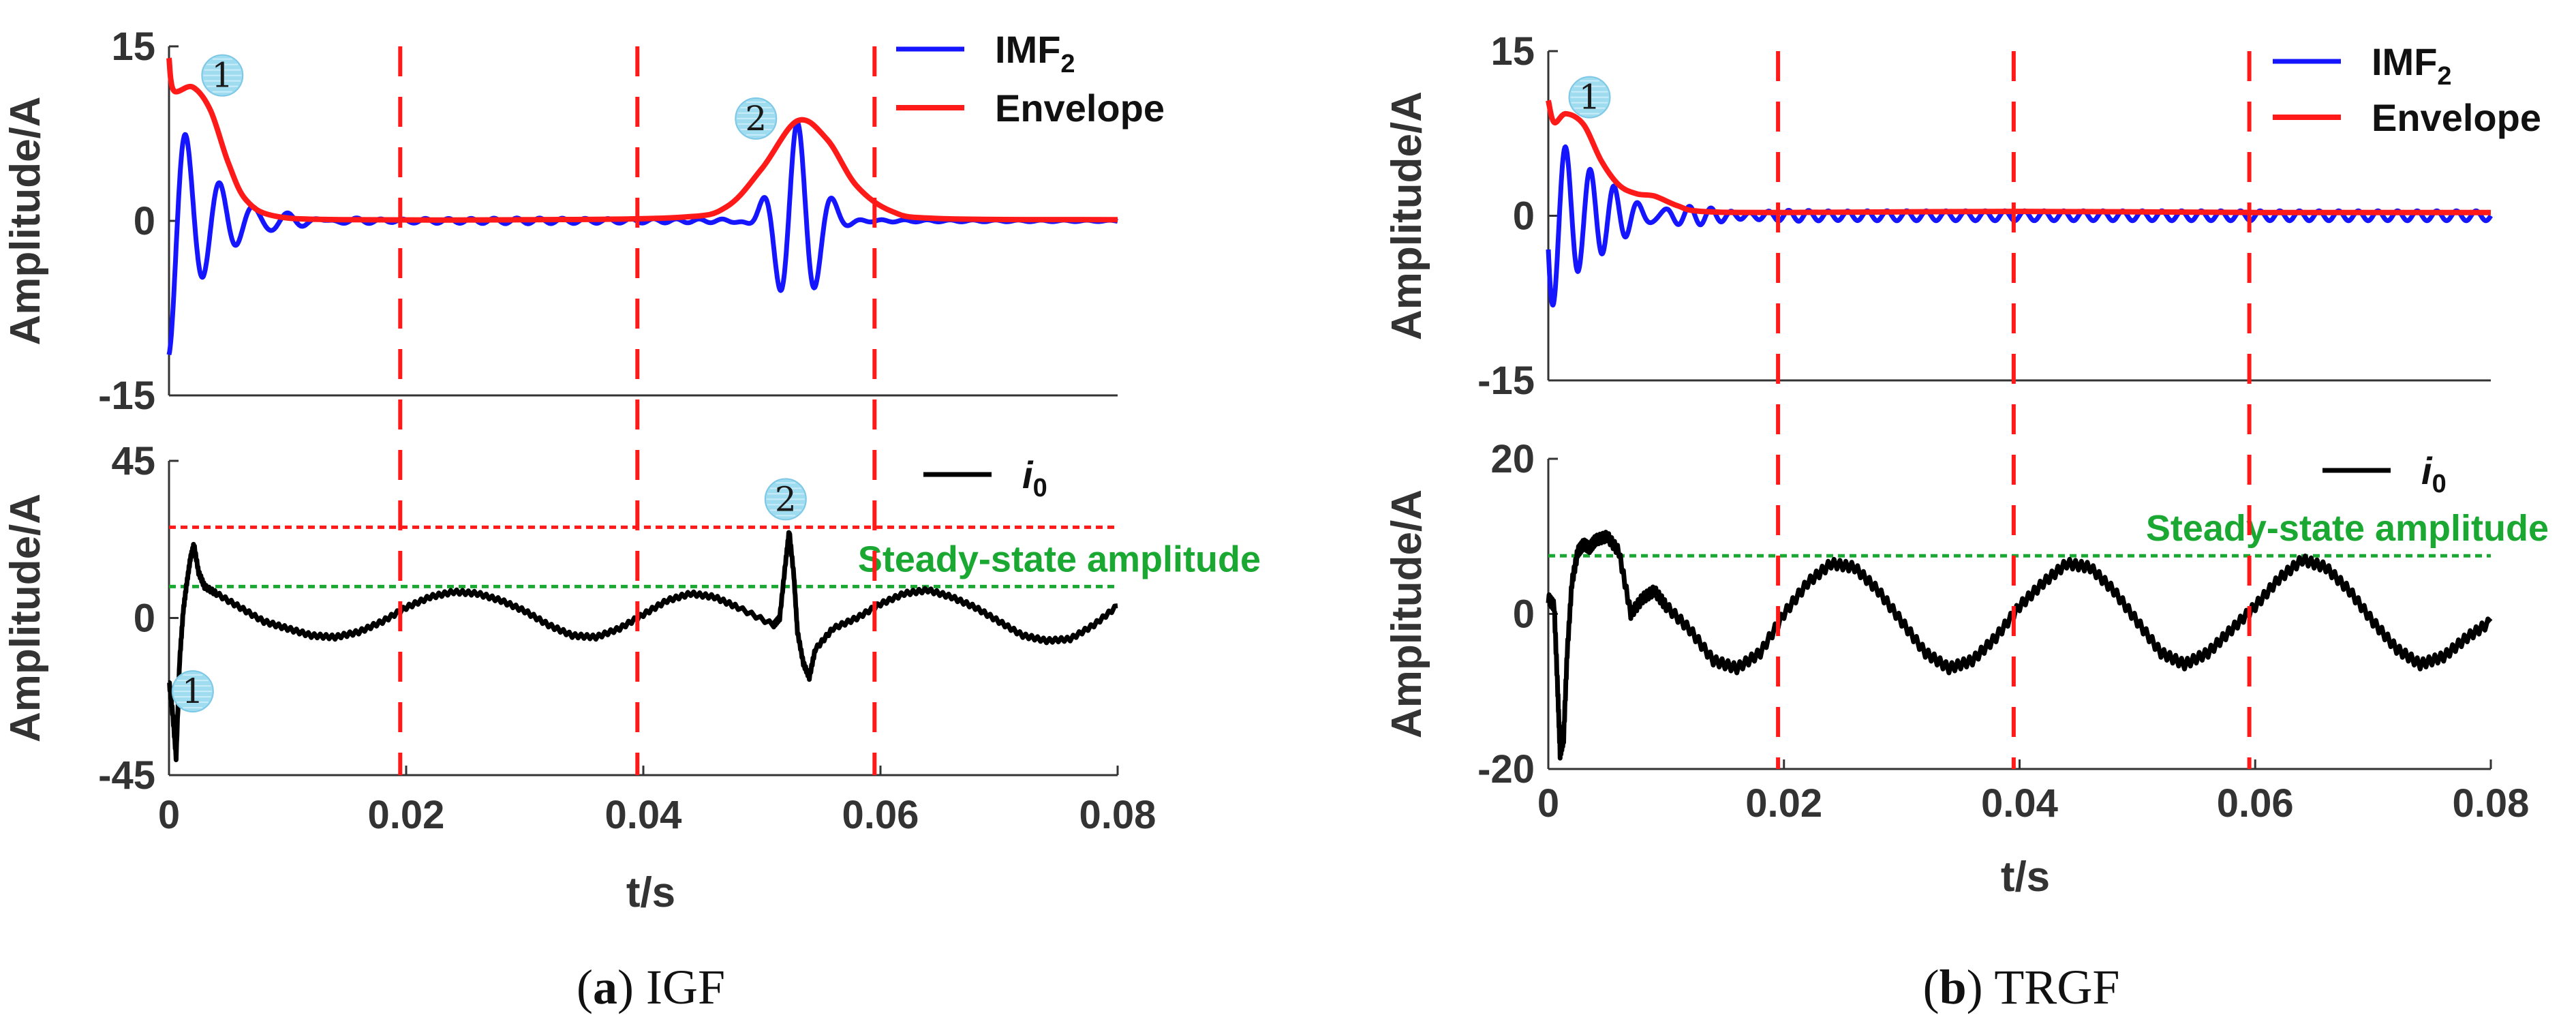 This screenshot has width=2576, height=1026. Describe the element at coordinates (881, 815) in the screenshot. I see `panel-a-x-tick-label: 0.06` at that location.